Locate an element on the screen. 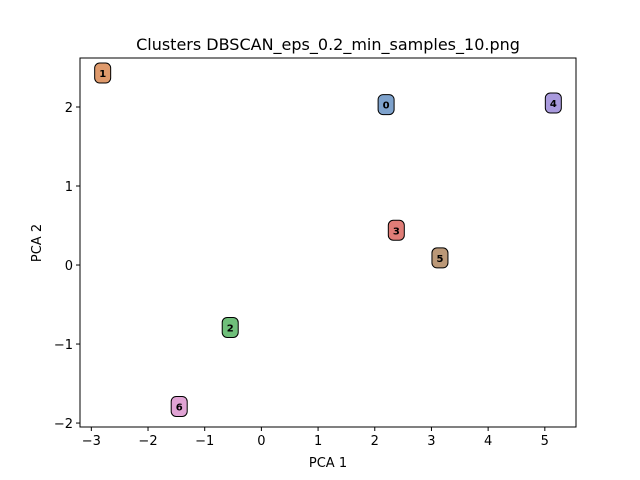 Image resolution: width=640 pixels, height=480 pixels. y-tick-label: 2 is located at coordinates (69, 108).